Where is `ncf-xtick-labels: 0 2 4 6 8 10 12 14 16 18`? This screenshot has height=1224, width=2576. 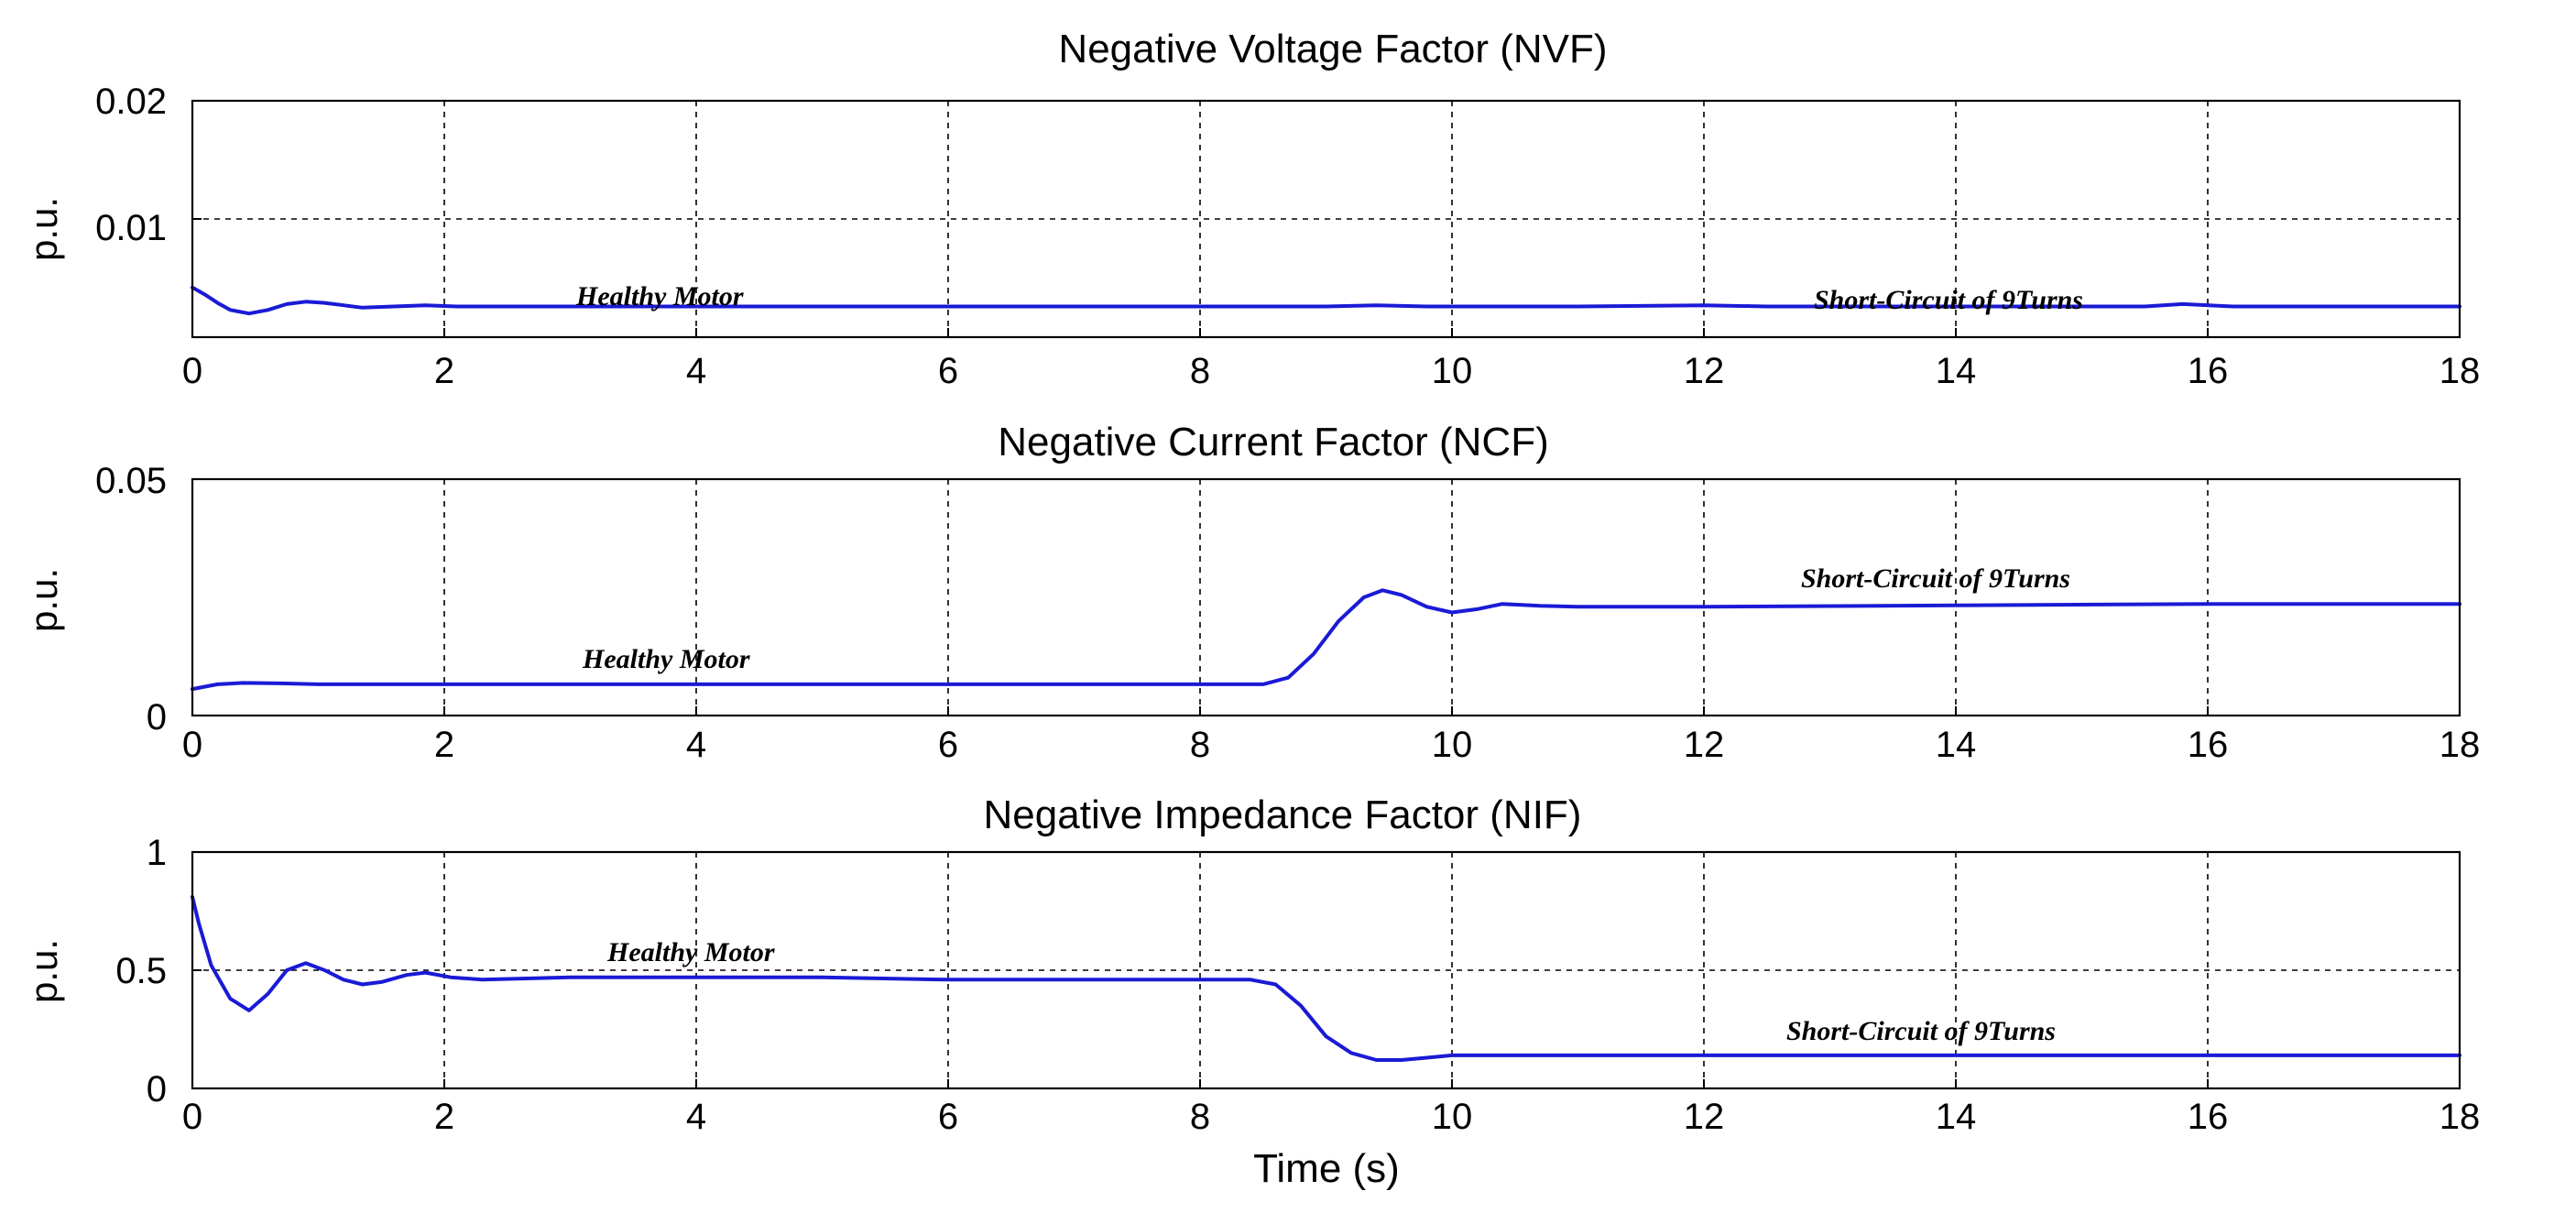 ncf-xtick-labels: 0 2 4 6 8 10 12 14 16 18 is located at coordinates (1331, 745).